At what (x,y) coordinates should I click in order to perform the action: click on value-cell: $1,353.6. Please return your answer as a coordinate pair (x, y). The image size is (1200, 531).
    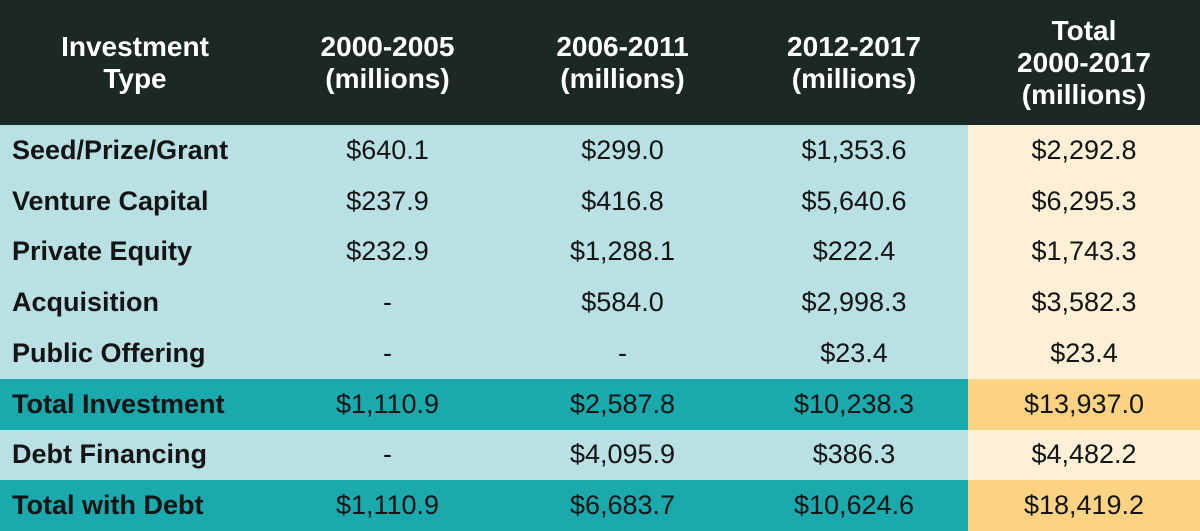
    Looking at the image, I should click on (854, 150).